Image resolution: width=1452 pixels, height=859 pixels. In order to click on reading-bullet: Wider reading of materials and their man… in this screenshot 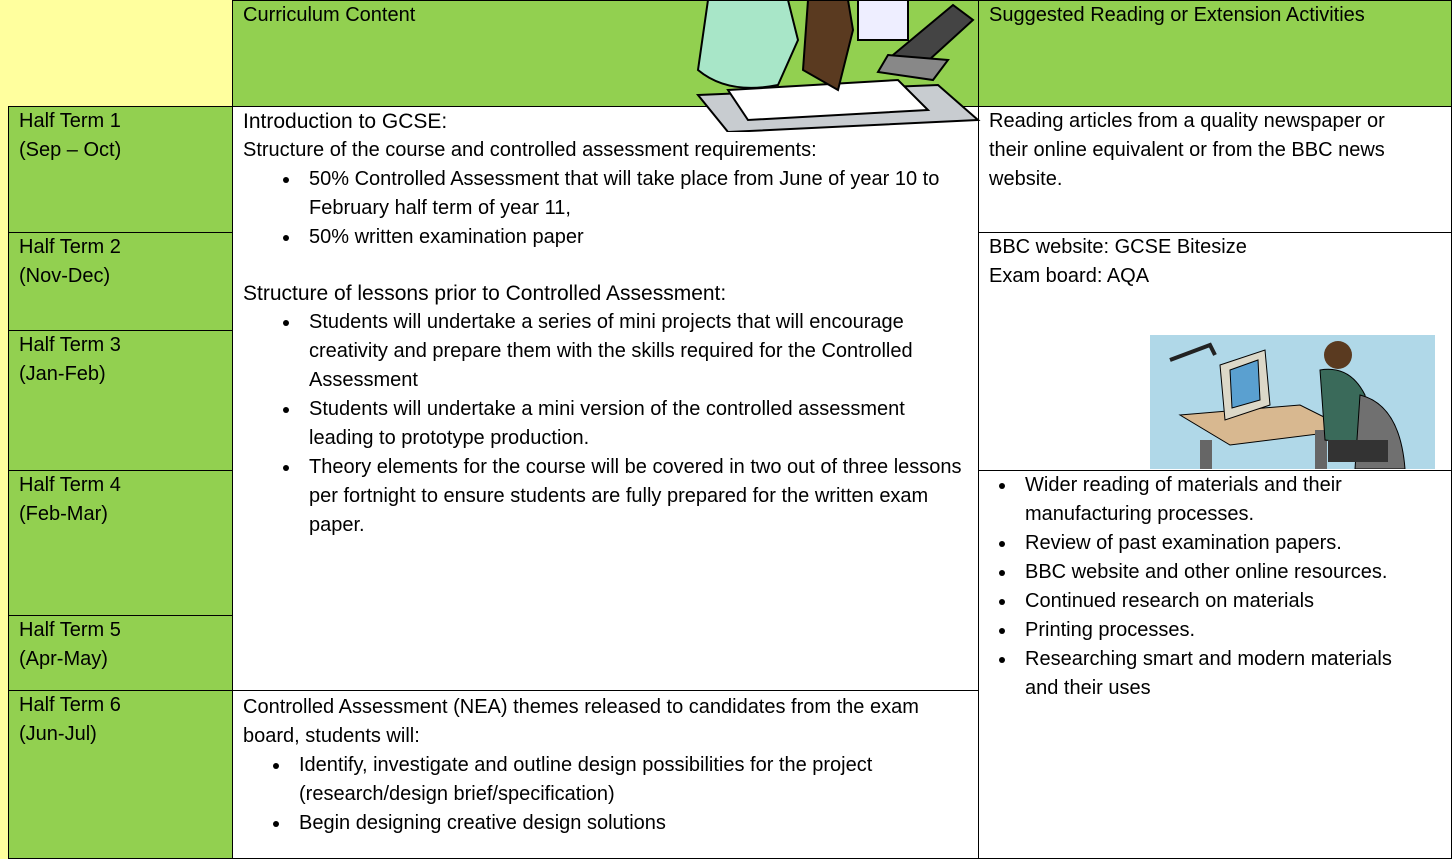, I will do `click(1214, 500)`.